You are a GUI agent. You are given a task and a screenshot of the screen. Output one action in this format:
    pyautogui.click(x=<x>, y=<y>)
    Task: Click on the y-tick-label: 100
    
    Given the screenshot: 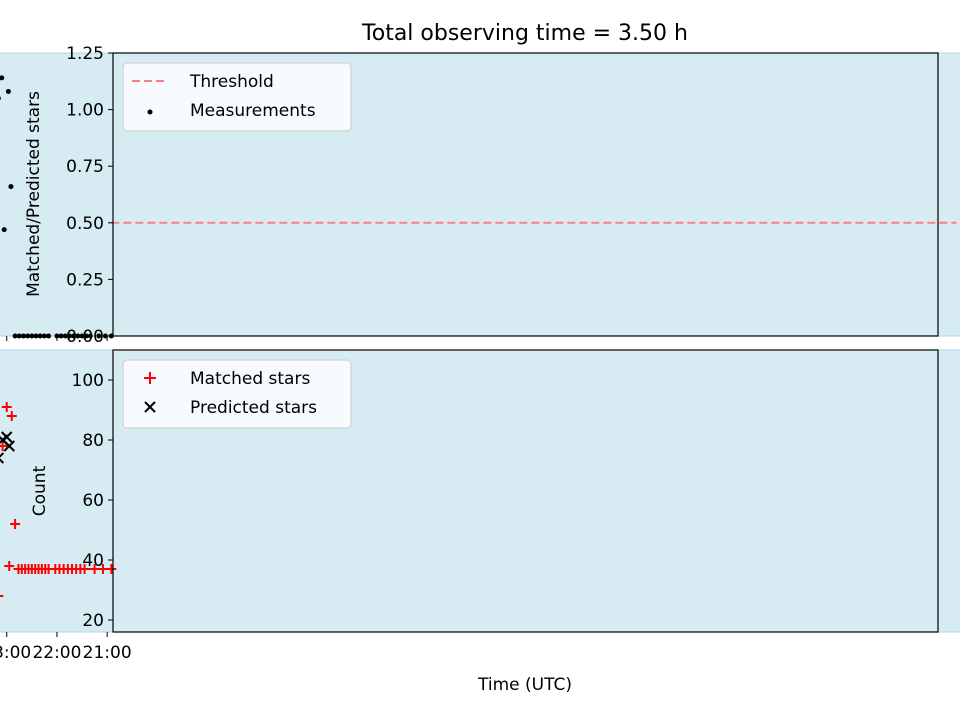 What is the action you would take?
    pyautogui.click(x=88, y=381)
    